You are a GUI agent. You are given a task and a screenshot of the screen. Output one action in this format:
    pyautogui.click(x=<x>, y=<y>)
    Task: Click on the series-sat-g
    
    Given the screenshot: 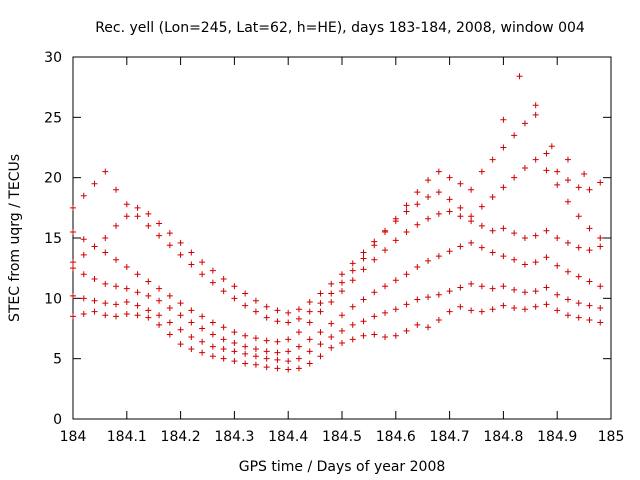 What is the action you would take?
    pyautogui.click(x=544, y=125)
    